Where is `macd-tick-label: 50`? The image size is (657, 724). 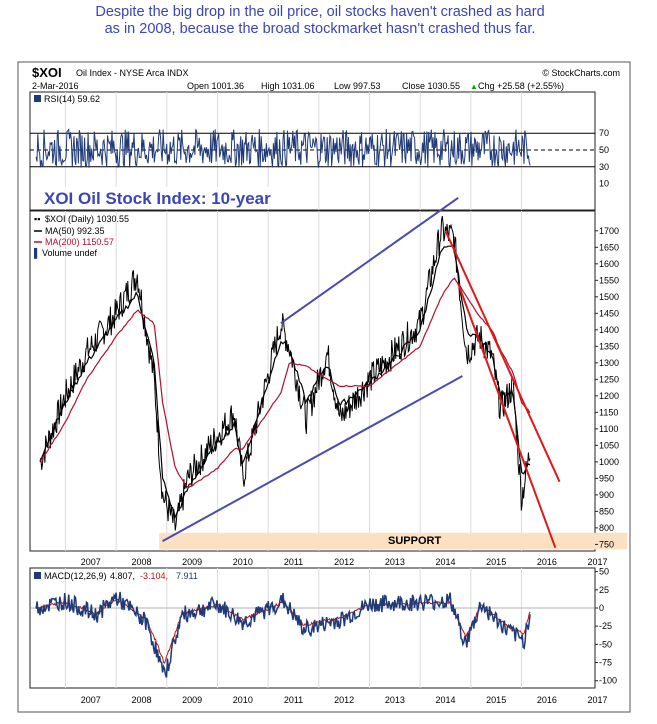
macd-tick-label: 50 is located at coordinates (604, 572).